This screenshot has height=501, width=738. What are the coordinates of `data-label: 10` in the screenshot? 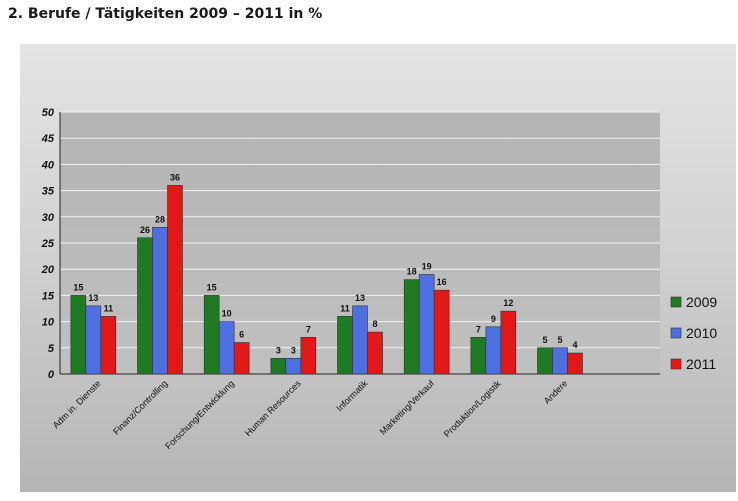 It's located at (227, 314).